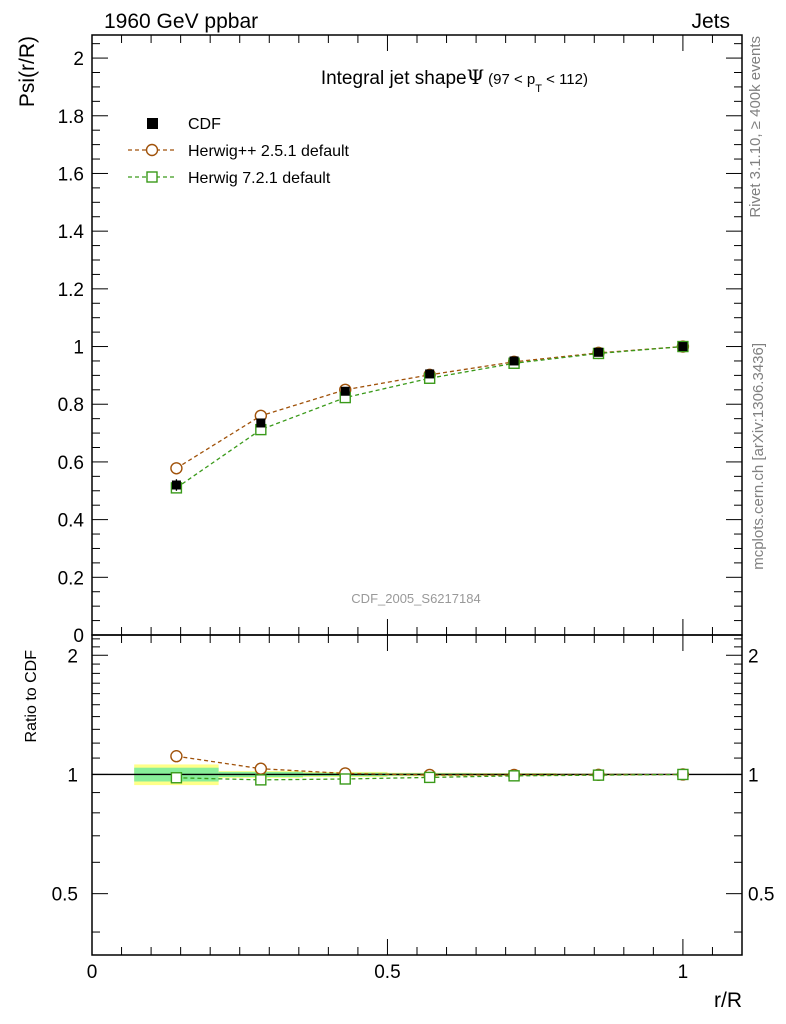  Describe the element at coordinates (387, 972) in the screenshot. I see `xtick-label-1: 0.5` at that location.